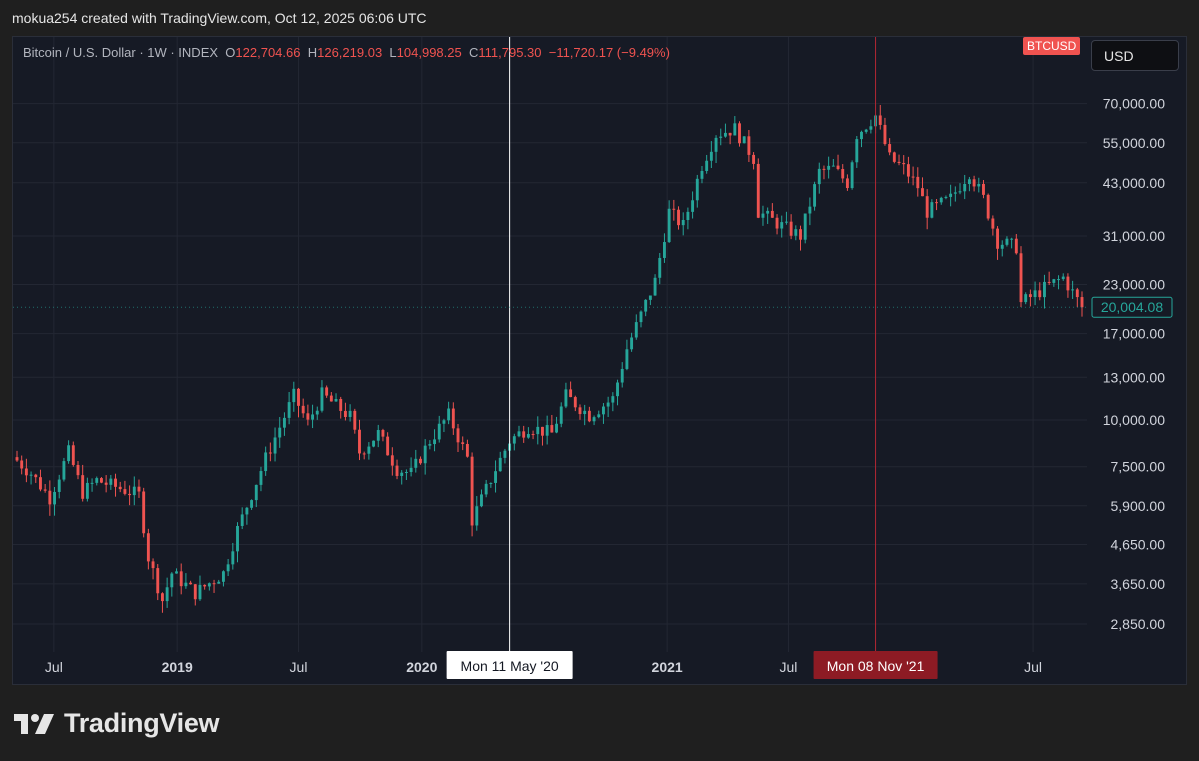 The image size is (1199, 761). I want to click on crosshair-date-label: Mon 08 Nov '21, so click(876, 666).